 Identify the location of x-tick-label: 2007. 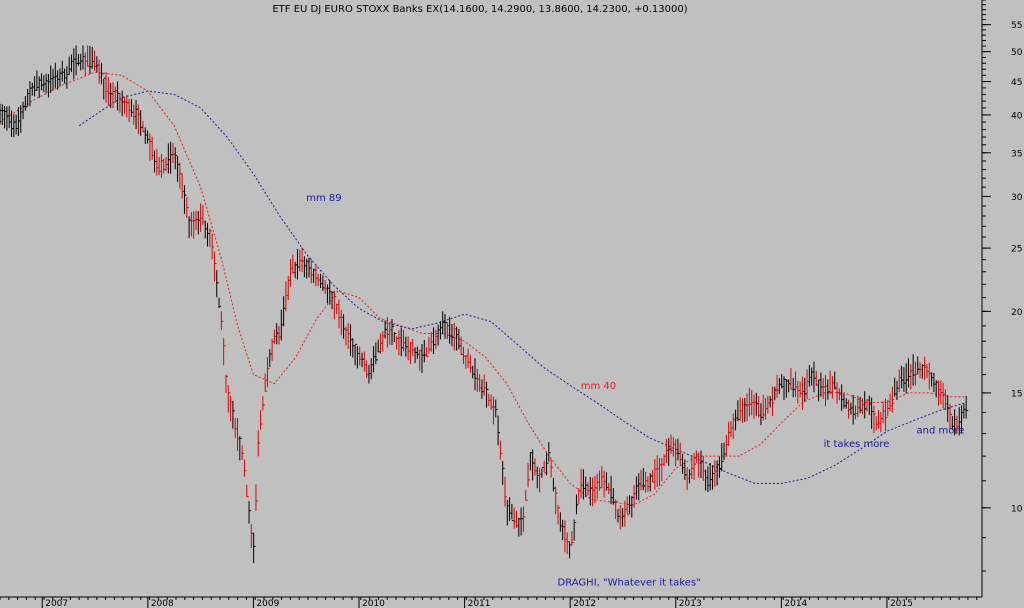
(56, 603).